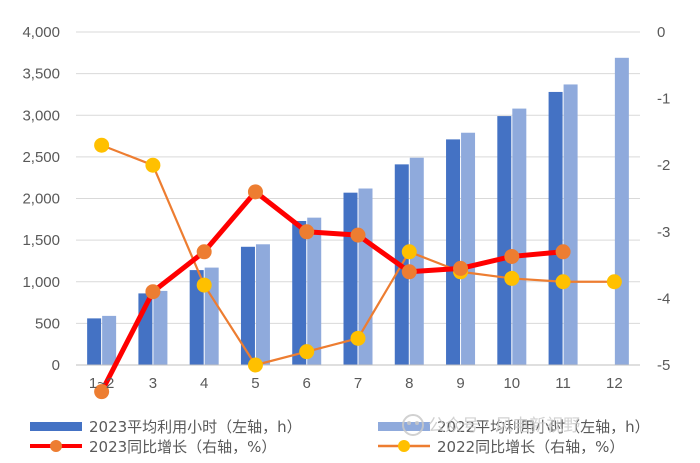 This screenshot has height=463, width=700. What do you see at coordinates (204, 383) in the screenshot?
I see `x-tick-label: 4` at bounding box center [204, 383].